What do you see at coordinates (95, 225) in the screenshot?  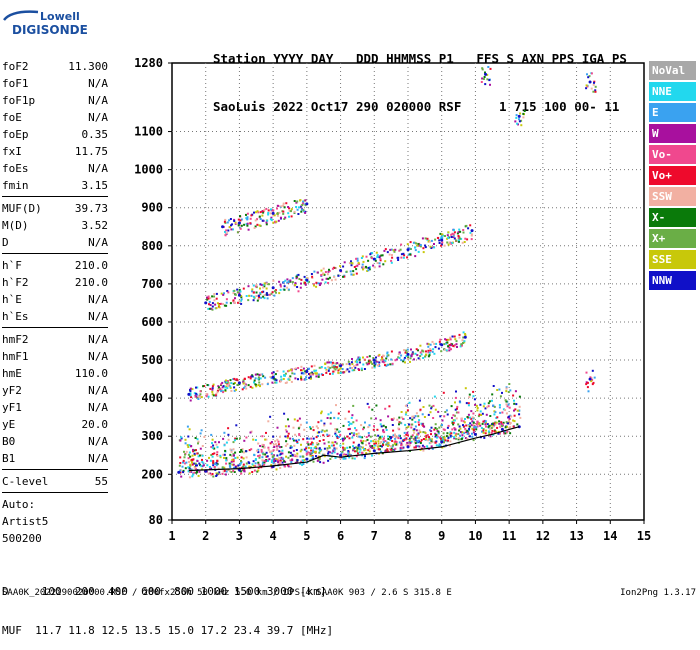 I see `param-value: 3.52` at bounding box center [95, 225].